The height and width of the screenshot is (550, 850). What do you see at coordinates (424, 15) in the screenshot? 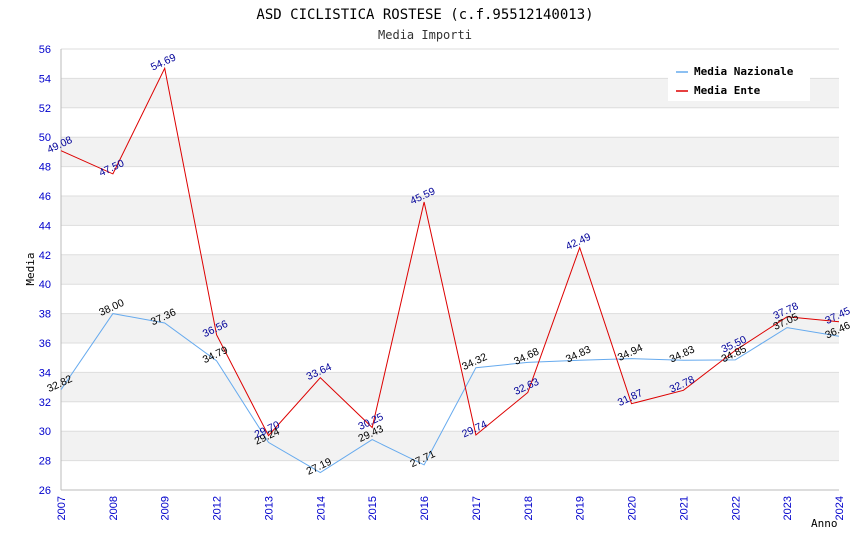
I see `chart-title: ASD CICLISTICA ROSTESE (c.f.95512140013)` at bounding box center [424, 15].